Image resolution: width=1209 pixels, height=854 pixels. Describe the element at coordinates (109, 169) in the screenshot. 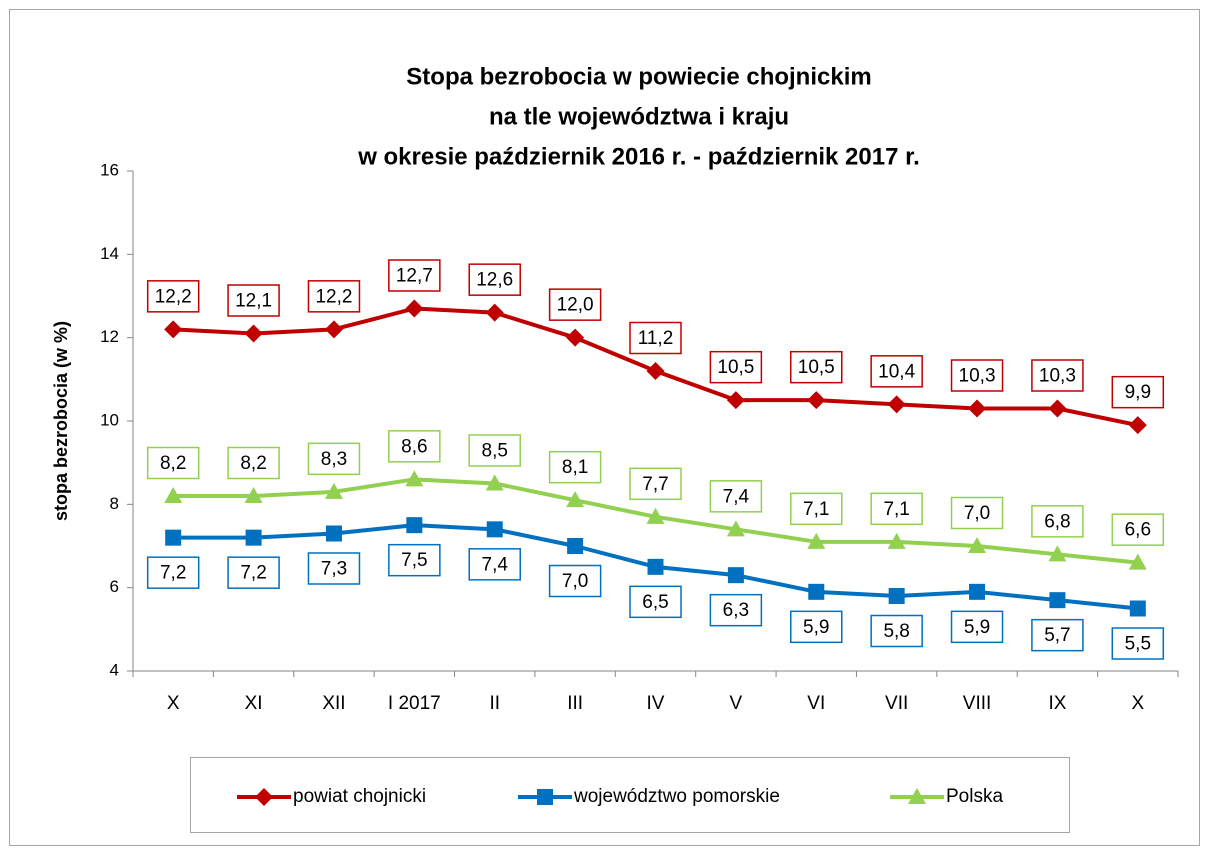

I see `y-tick-label: 16` at that location.